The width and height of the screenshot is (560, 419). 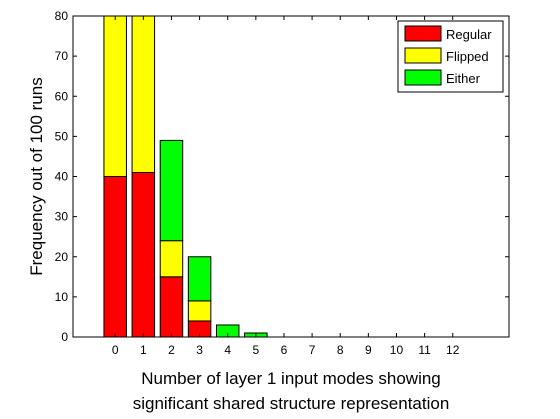 What do you see at coordinates (36, 176) in the screenshot?
I see `y-axis-label: Frequency out of 100 runs` at bounding box center [36, 176].